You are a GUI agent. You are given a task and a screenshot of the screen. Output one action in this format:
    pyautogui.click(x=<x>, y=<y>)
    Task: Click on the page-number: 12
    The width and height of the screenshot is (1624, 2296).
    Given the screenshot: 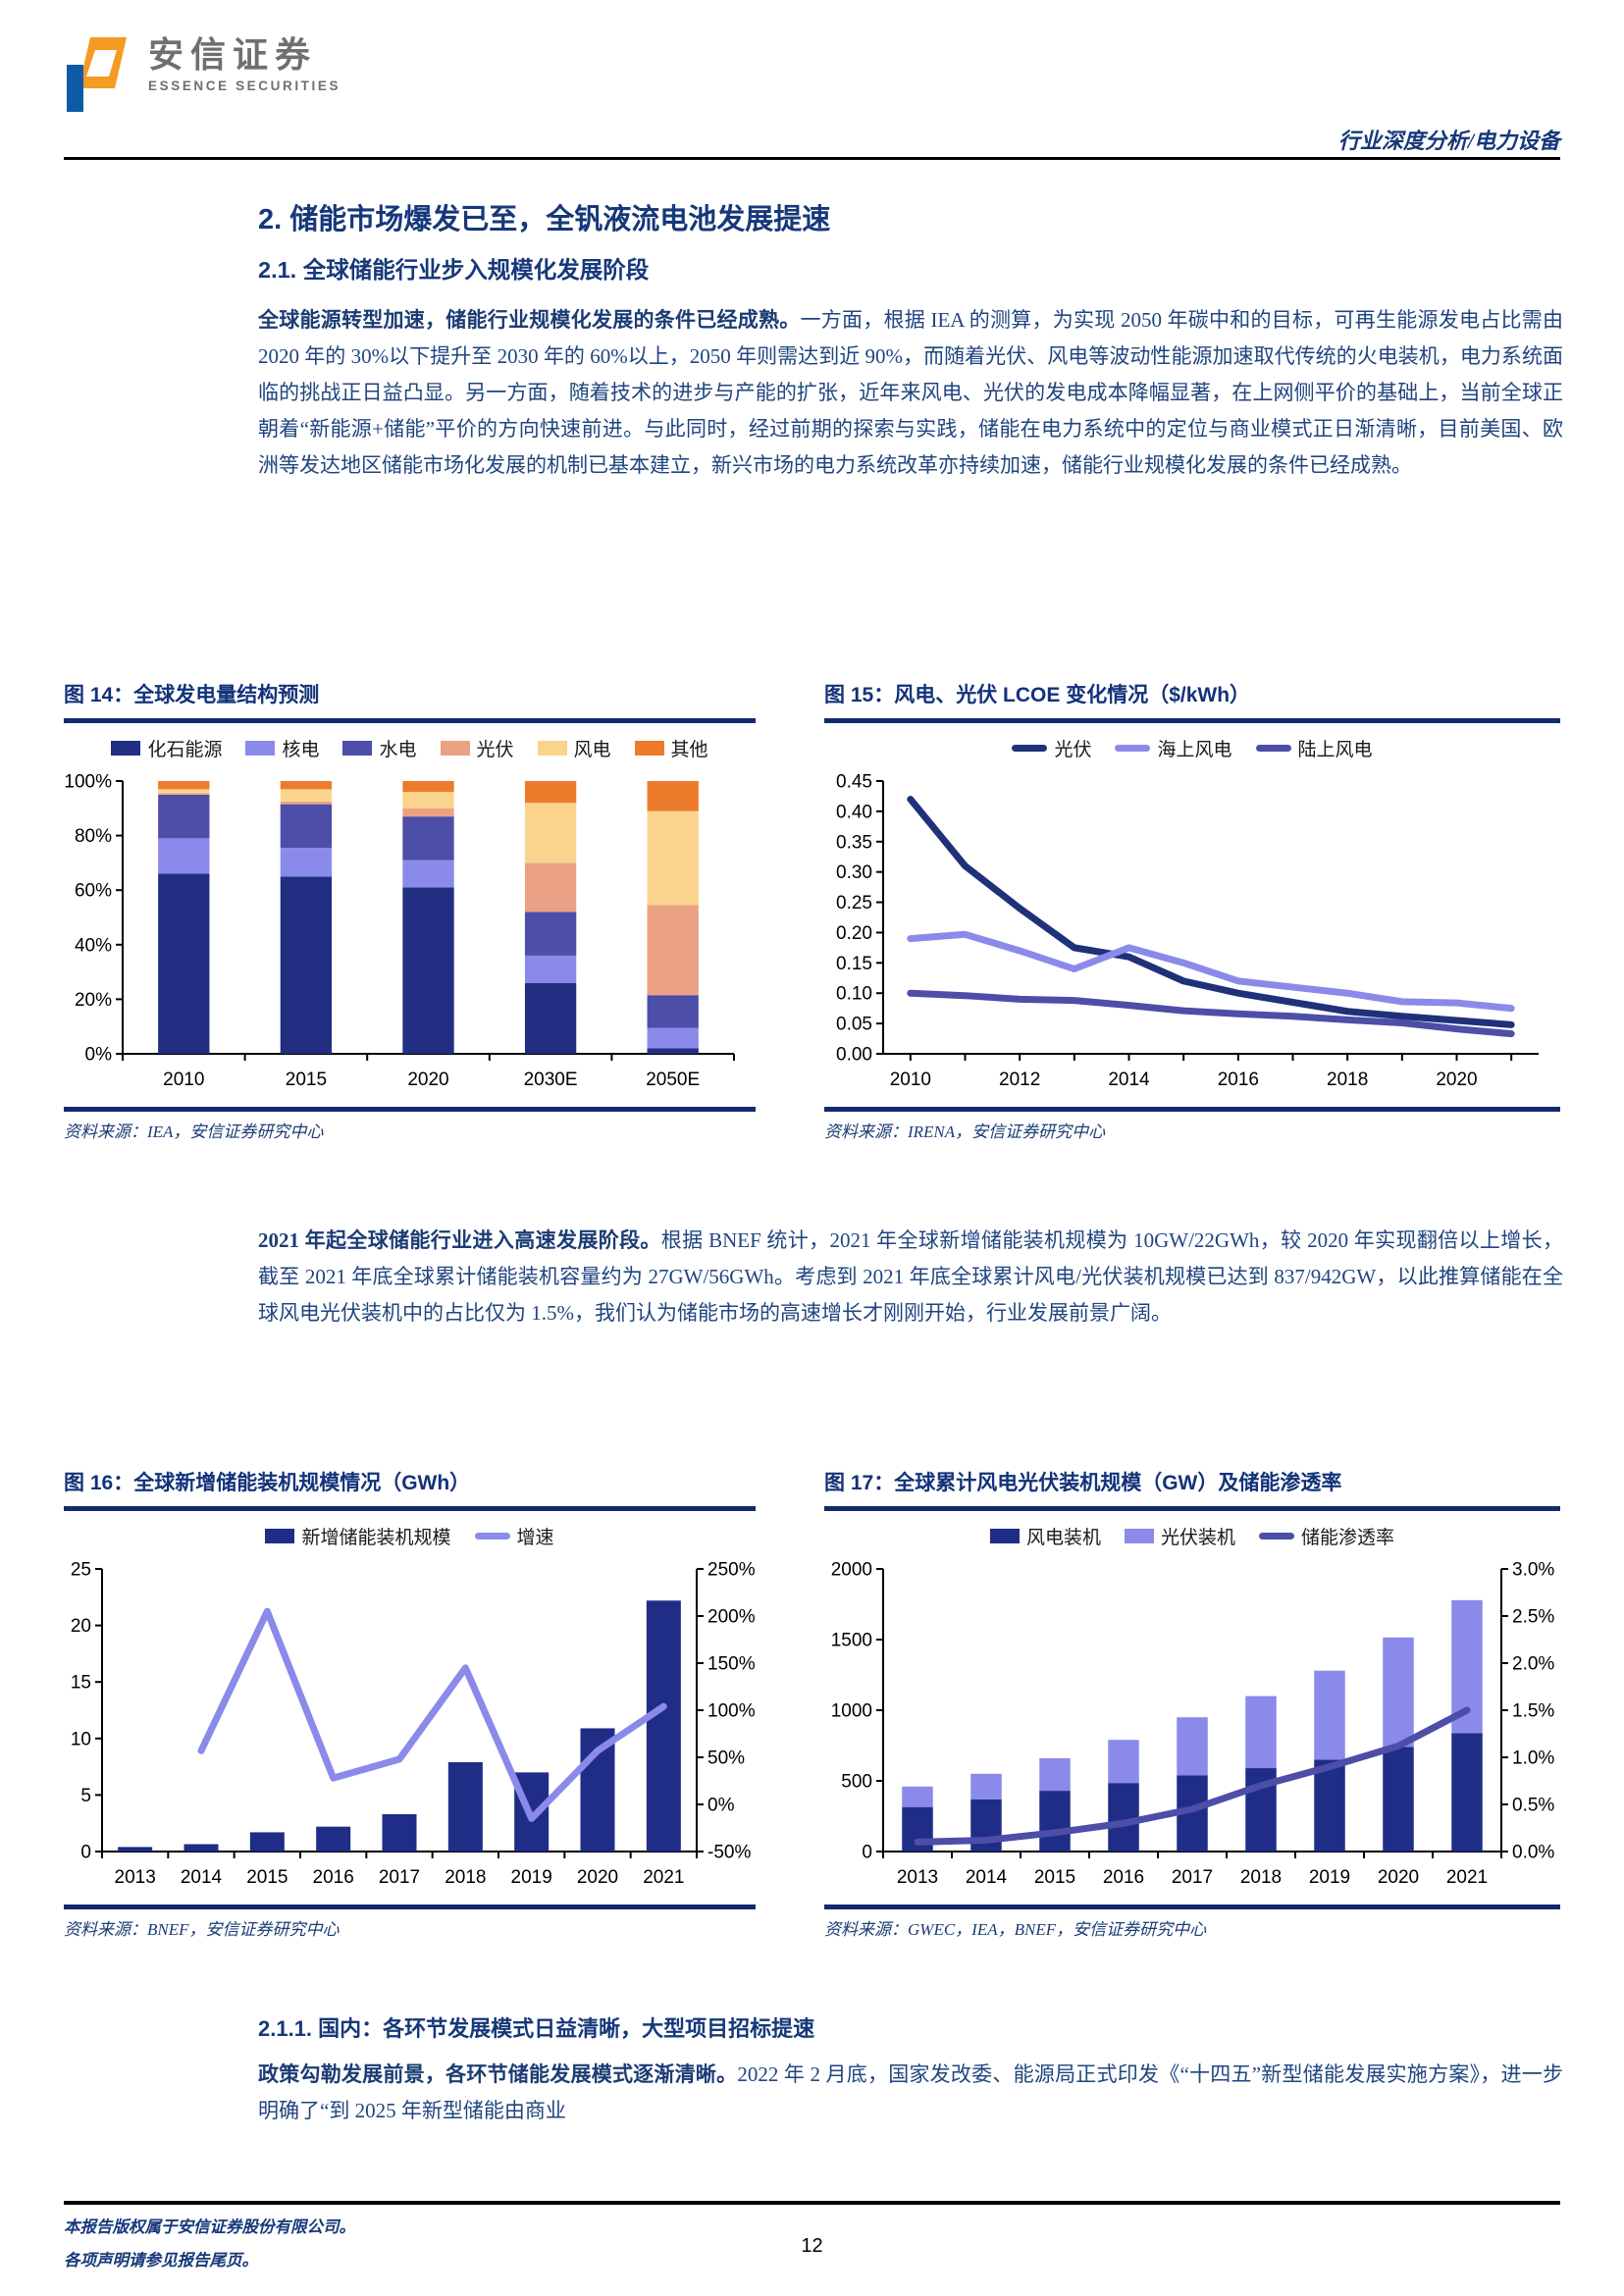 What is the action you would take?
    pyautogui.click(x=812, y=2246)
    